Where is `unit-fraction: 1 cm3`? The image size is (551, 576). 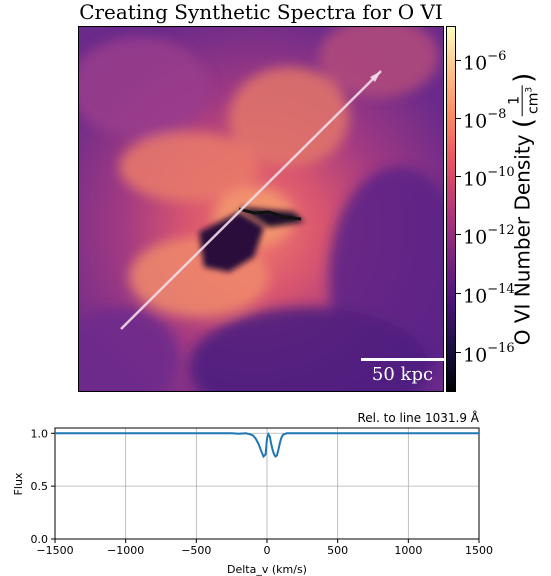
unit-fraction: 1 cm3 is located at coordinates (524, 100).